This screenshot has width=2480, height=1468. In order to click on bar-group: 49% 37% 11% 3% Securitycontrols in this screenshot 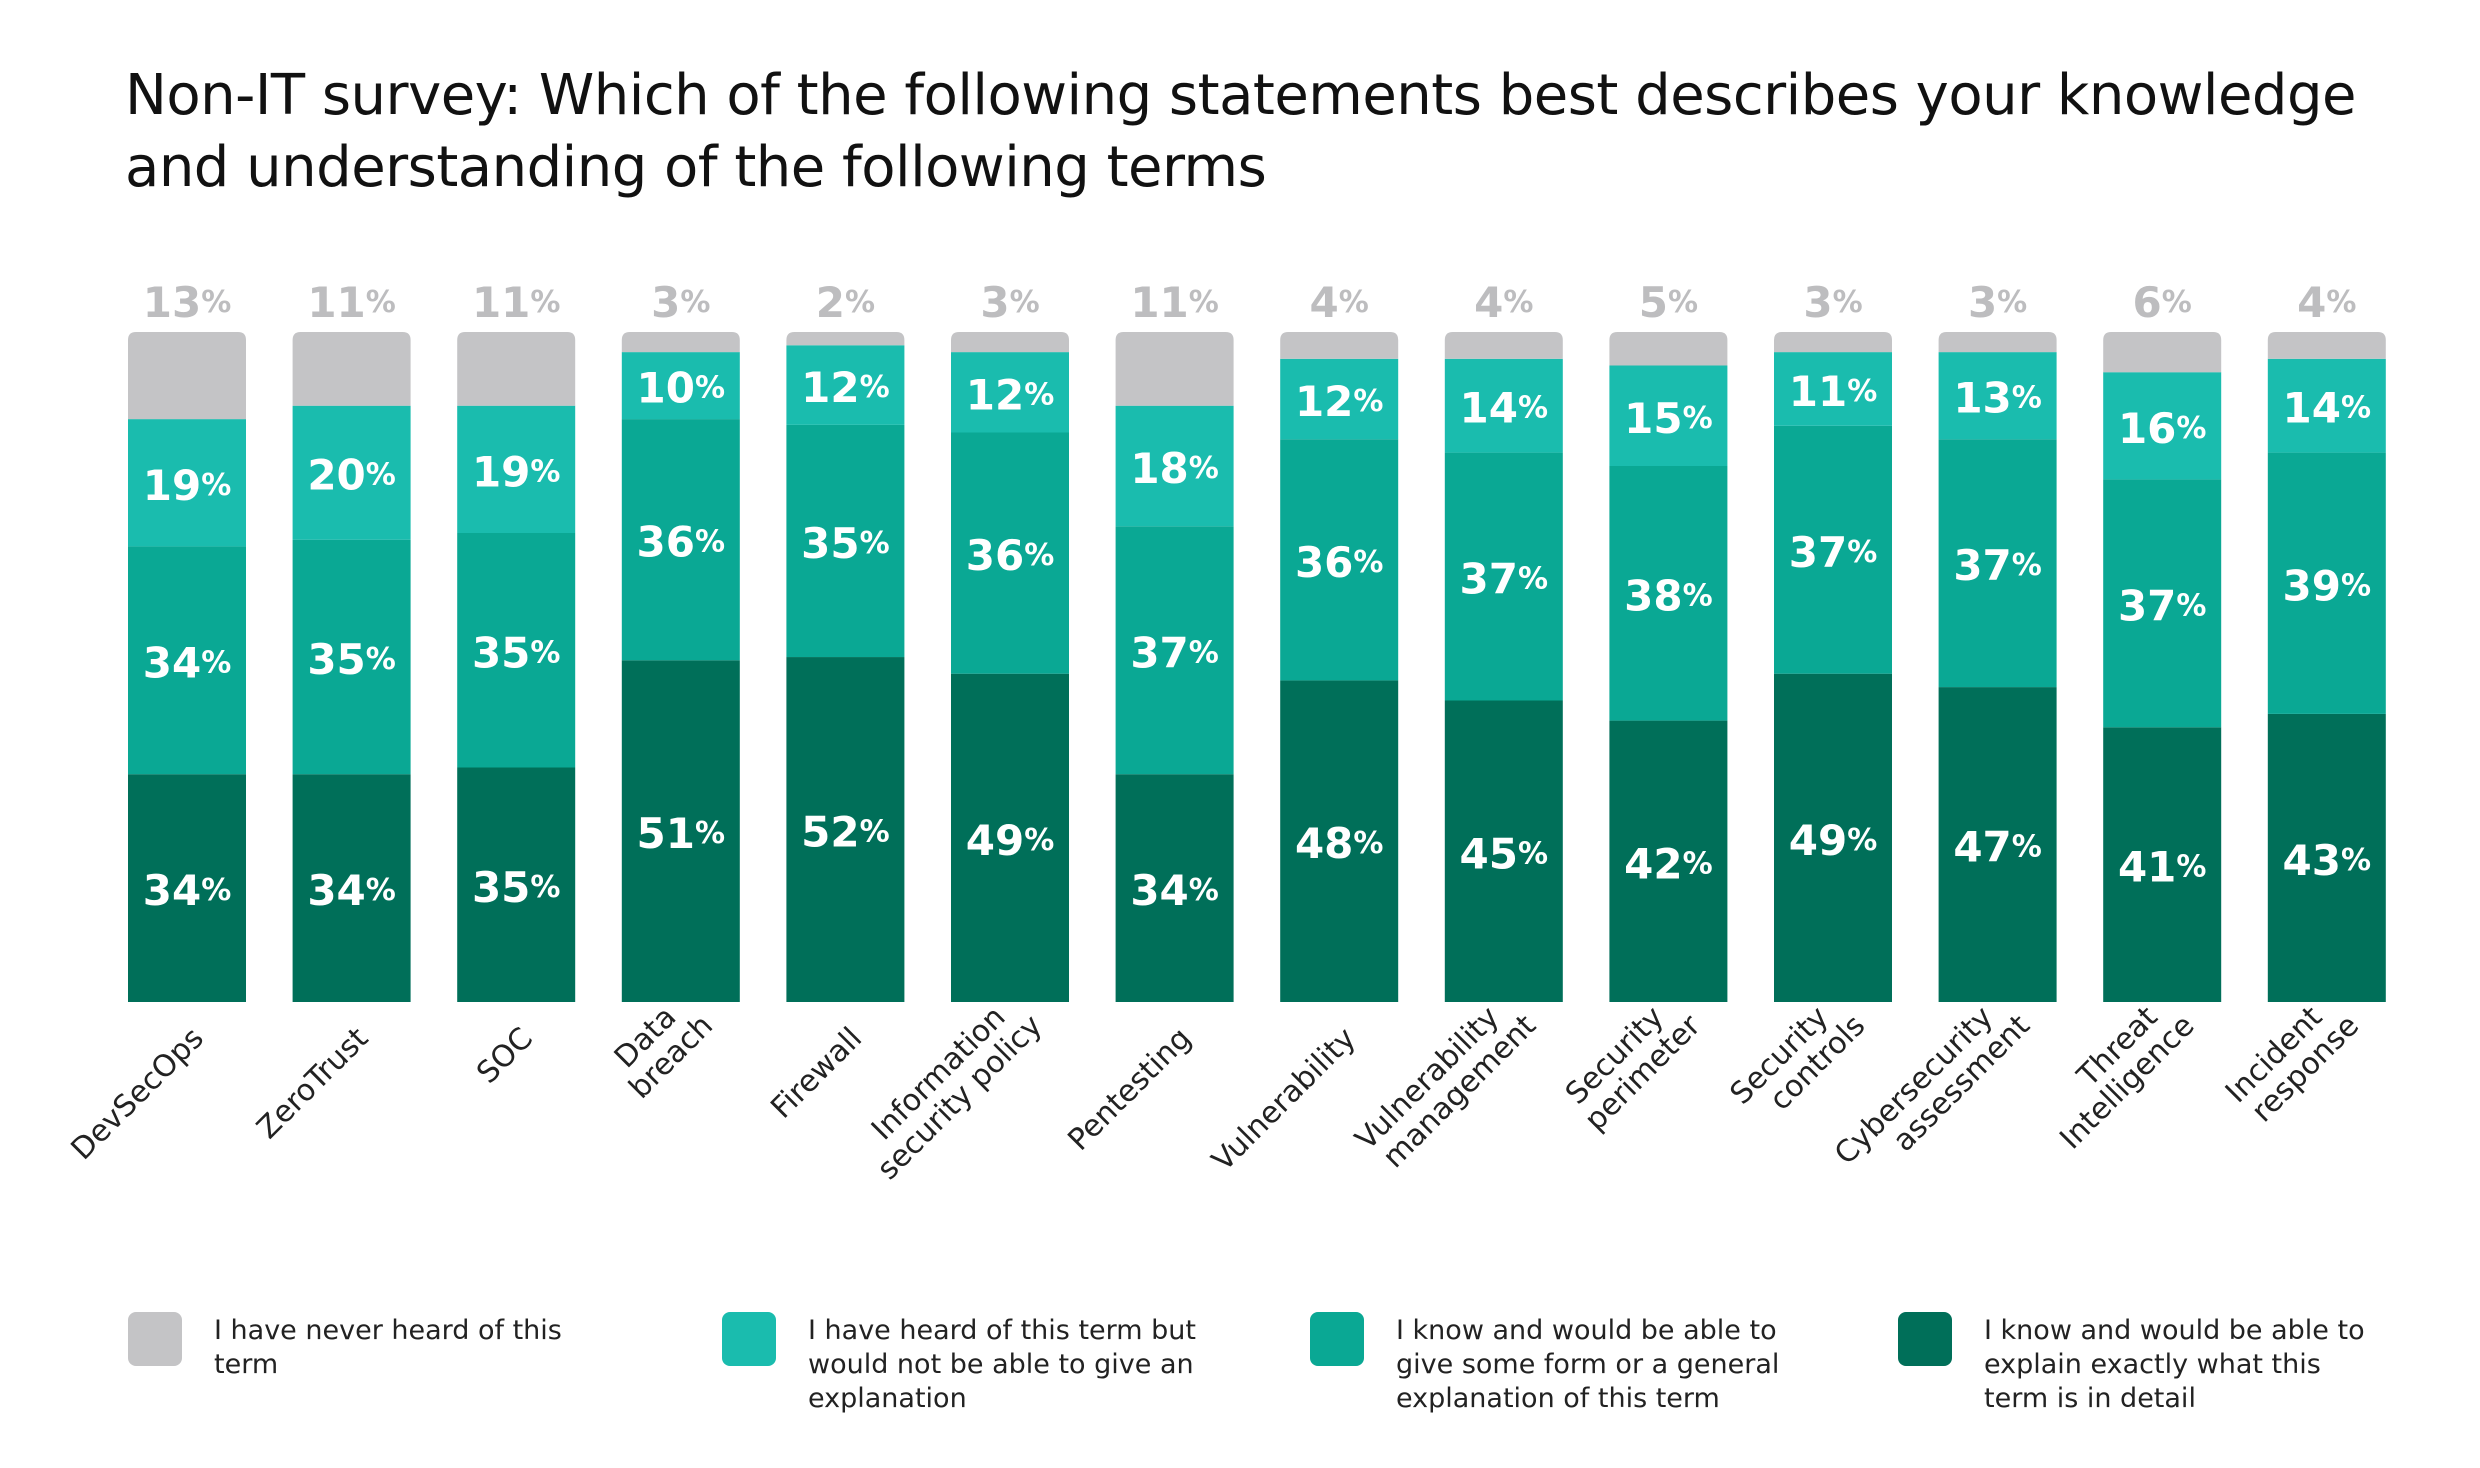, I will do `click(1808, 706)`.